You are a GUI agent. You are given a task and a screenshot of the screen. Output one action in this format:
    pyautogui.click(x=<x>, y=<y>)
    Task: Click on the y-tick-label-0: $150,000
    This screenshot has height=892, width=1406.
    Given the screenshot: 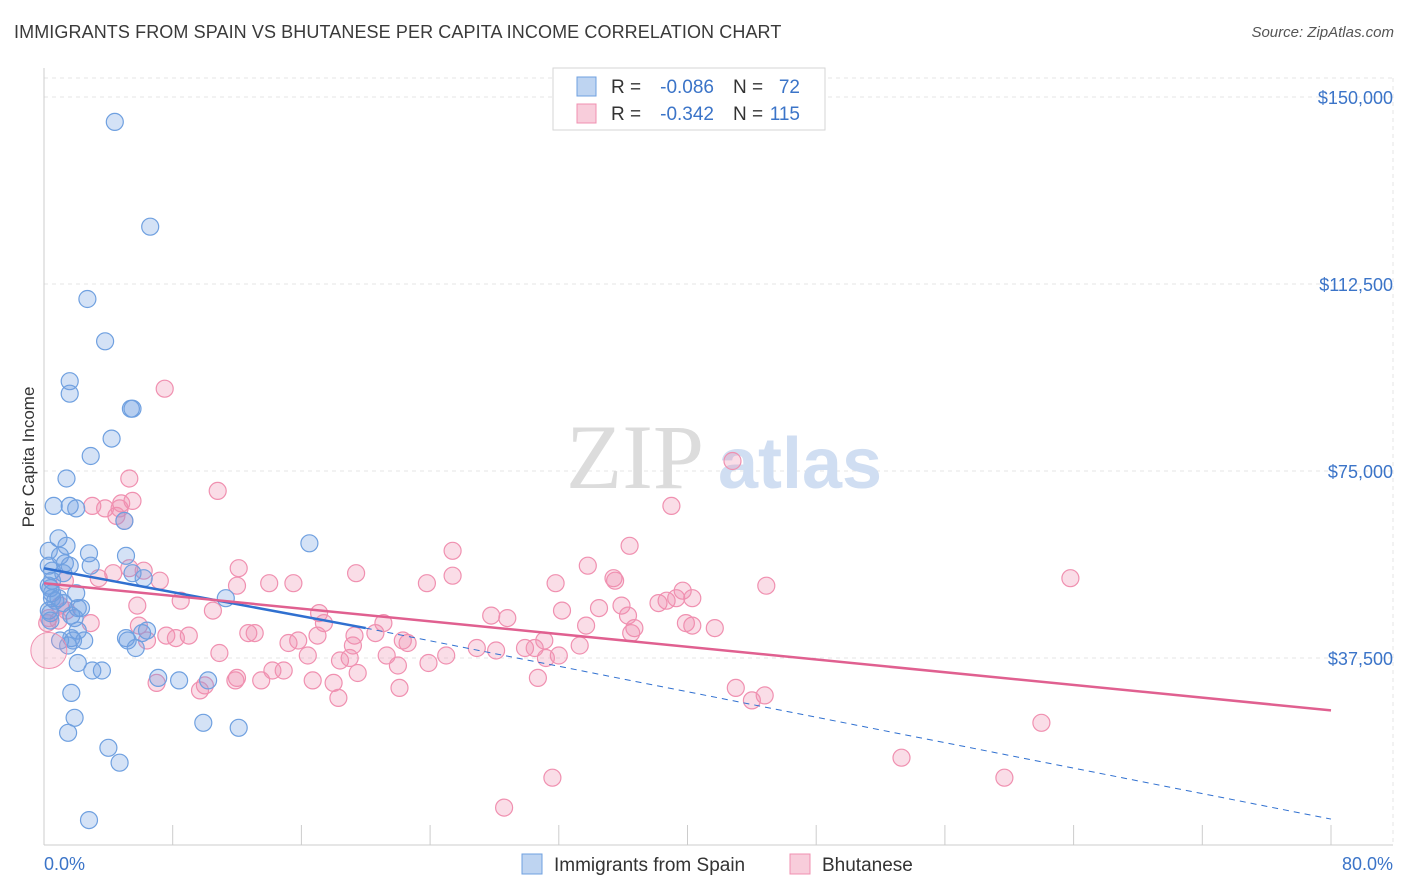 What is the action you would take?
    pyautogui.click(x=1355, y=98)
    